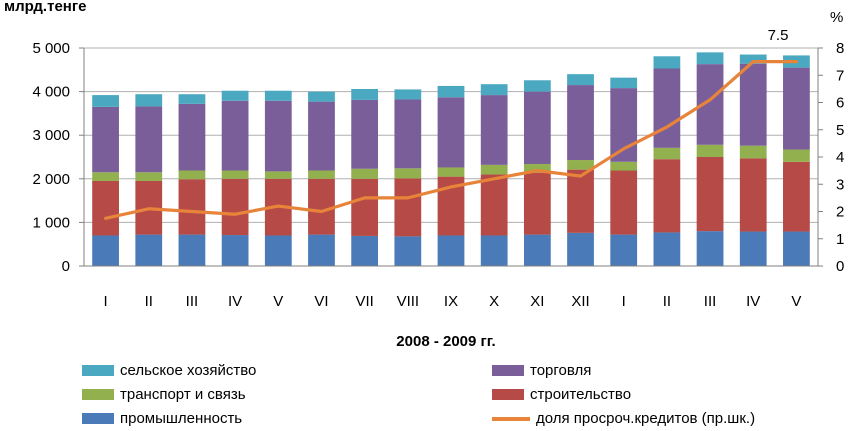 Image resolution: width=850 pixels, height=431 pixels. What do you see at coordinates (51, 92) in the screenshot?
I see `y-tick-label: 4 000` at bounding box center [51, 92].